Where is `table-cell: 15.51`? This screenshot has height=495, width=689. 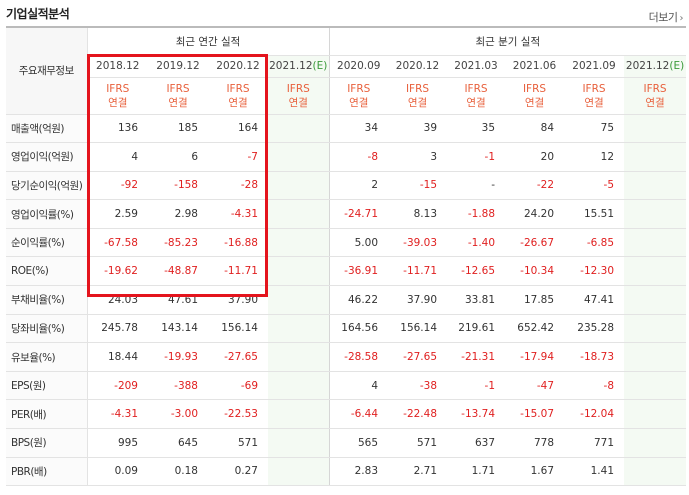
table-cell: 15.51 is located at coordinates (594, 214).